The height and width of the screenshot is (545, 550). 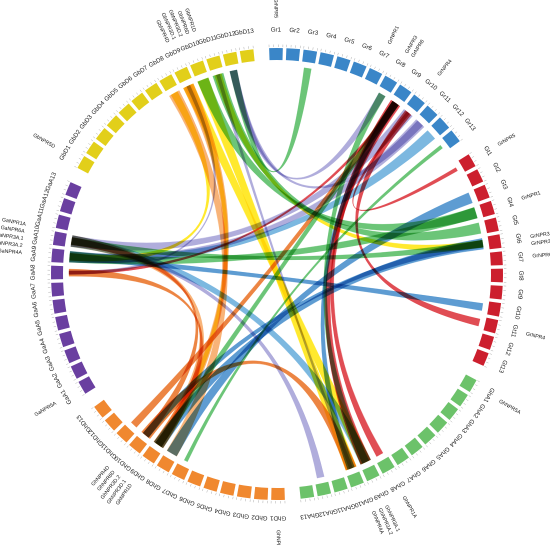 What do you see at coordinates (67, 206) in the screenshot?
I see `chromosome-block-gaa12` at bounding box center [67, 206].